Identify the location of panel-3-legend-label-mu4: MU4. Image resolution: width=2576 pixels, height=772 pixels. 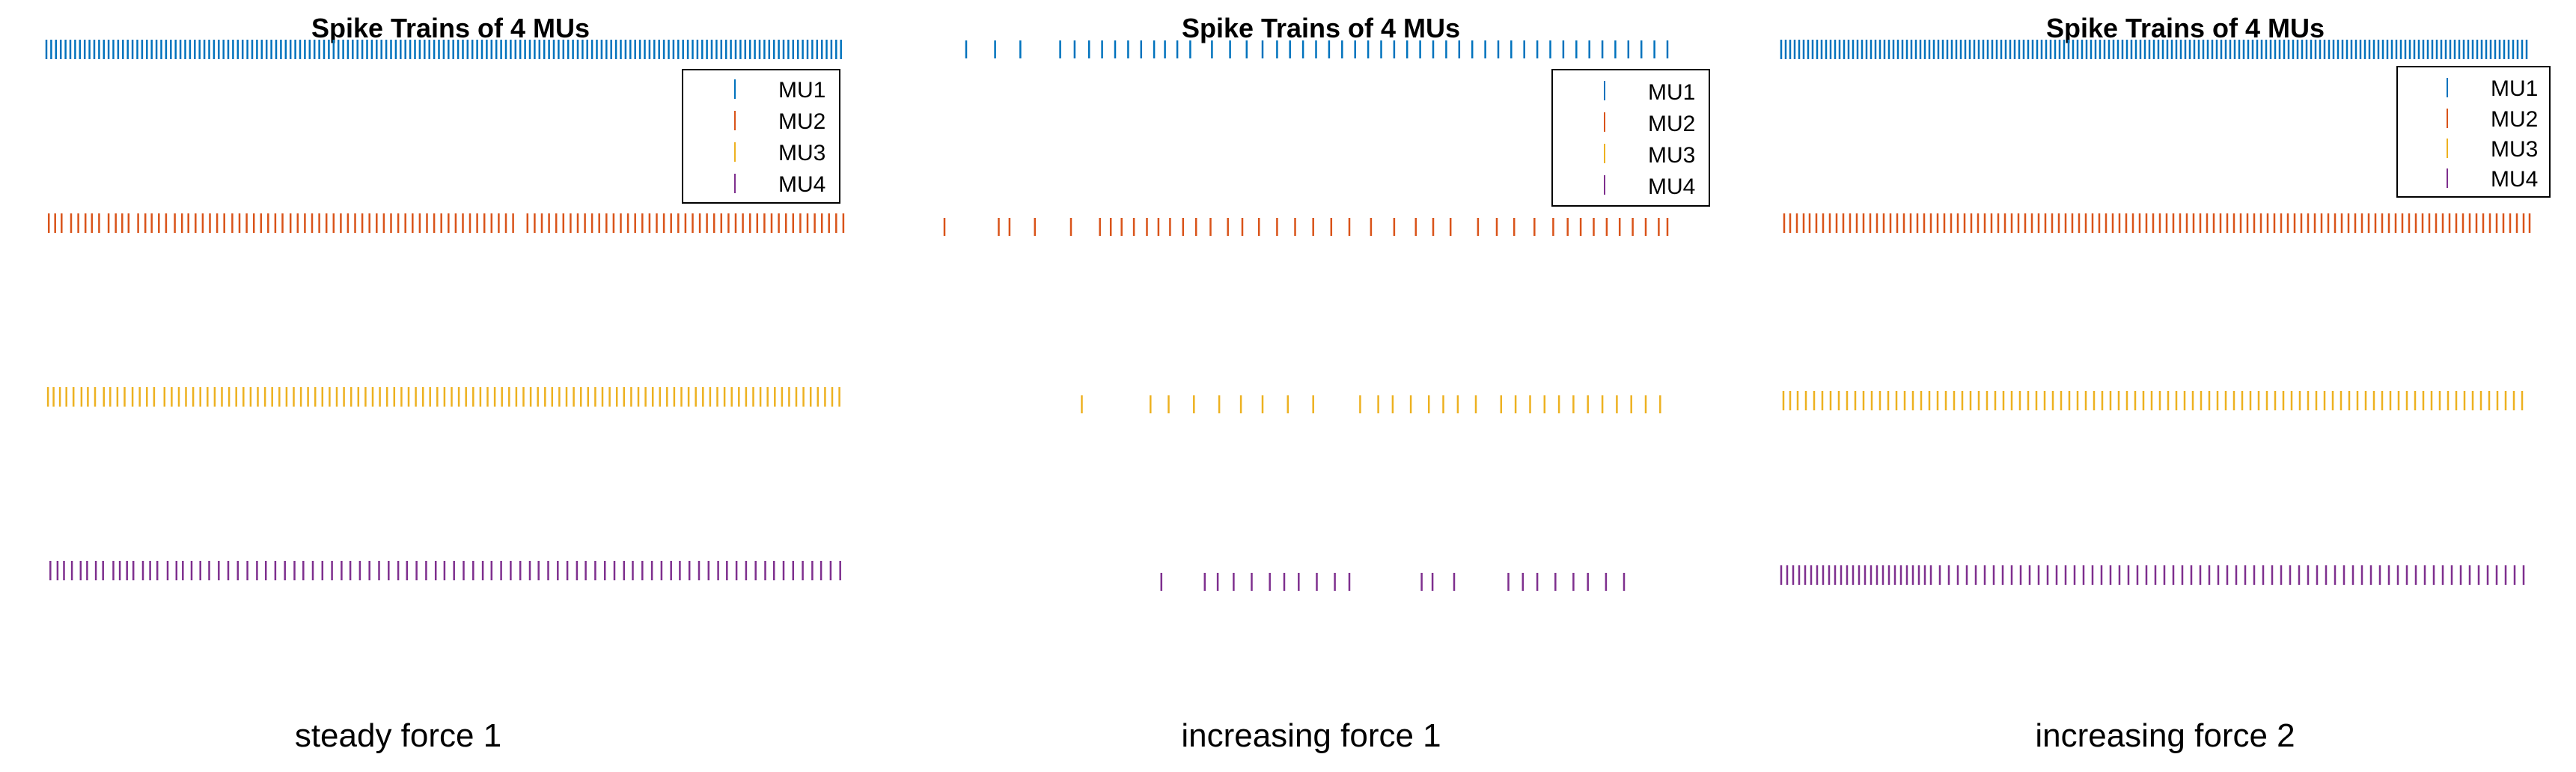
(2514, 180).